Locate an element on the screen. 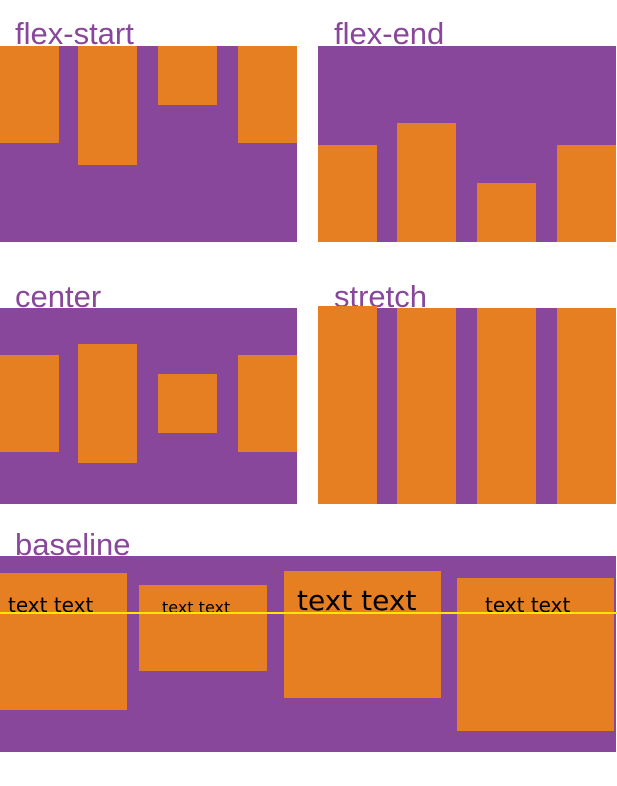 This screenshot has width=617, height=786. baseline-guide-line is located at coordinates (308, 613).